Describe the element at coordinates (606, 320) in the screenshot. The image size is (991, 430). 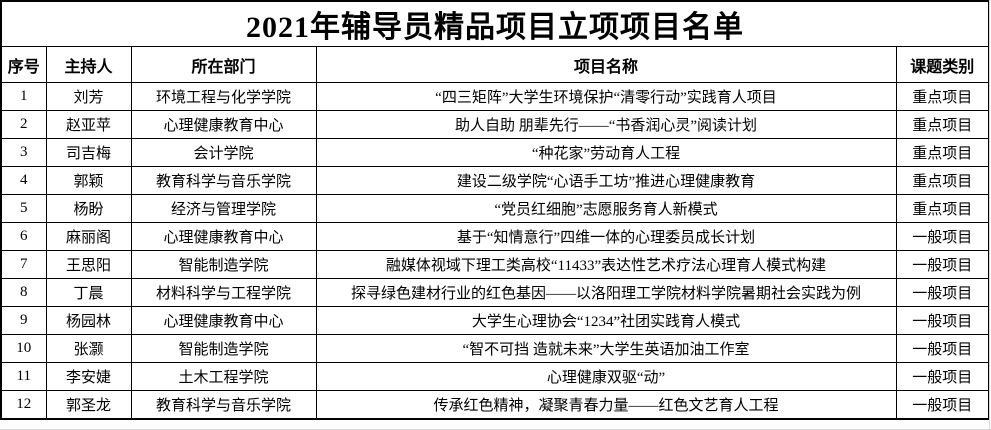
I see `cell-project-name: 大学生心理协会“1234”社团实践育人模式` at that location.